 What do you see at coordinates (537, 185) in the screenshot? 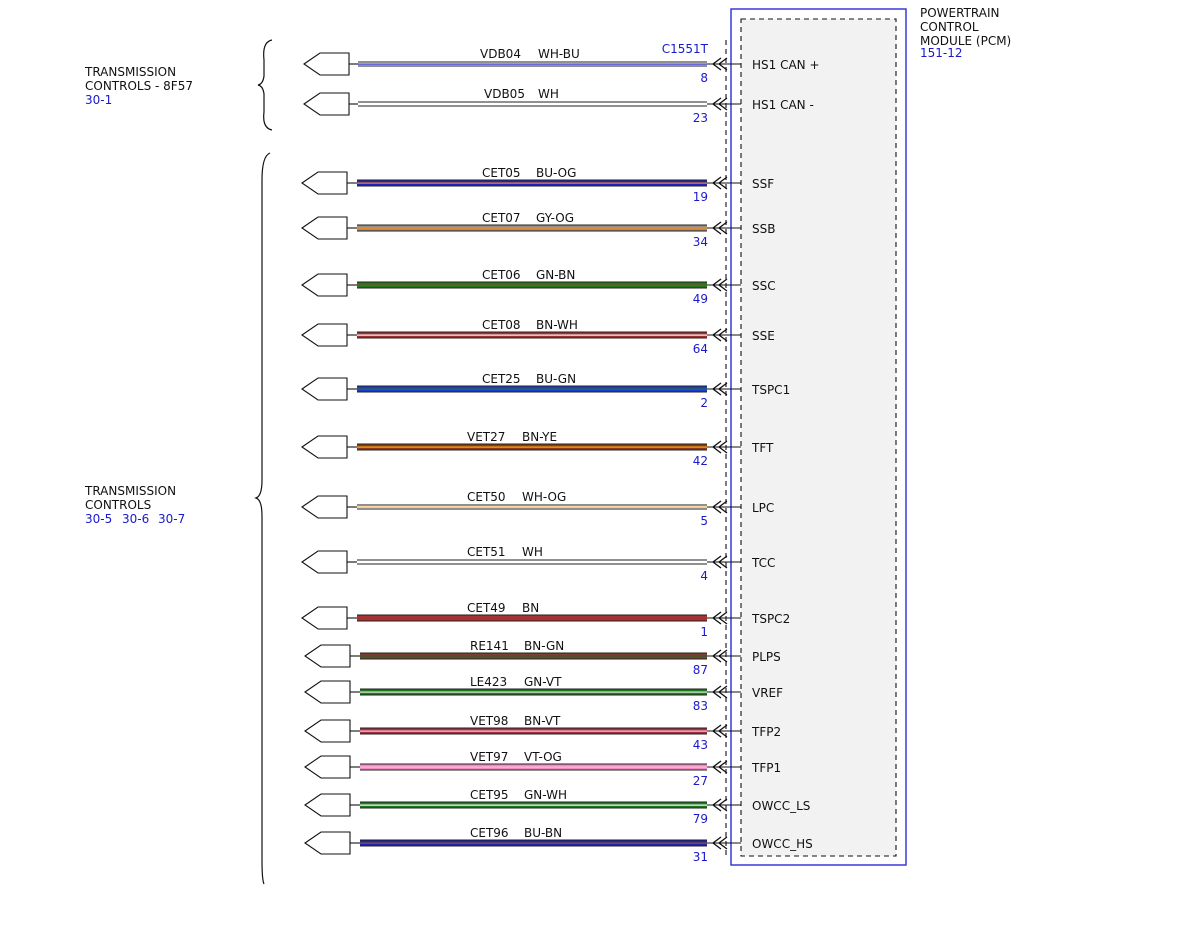
I see `wire-cet05: CET05 BU-OG 19 SSF` at bounding box center [537, 185].